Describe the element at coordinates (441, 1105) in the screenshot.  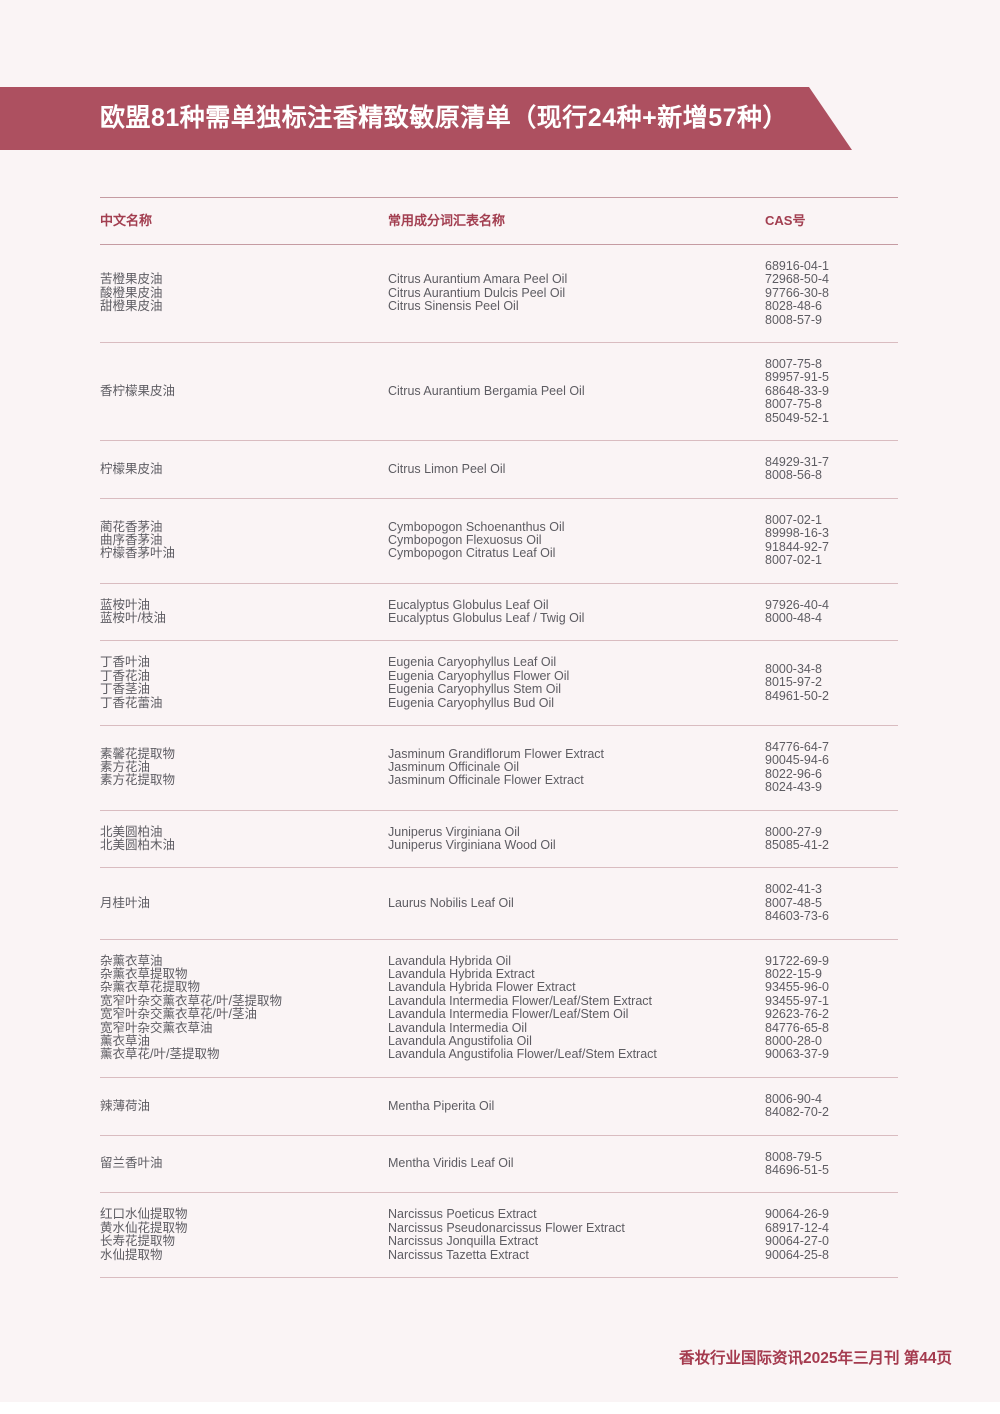
I see `cell-inci-name: Mentha Piperita Oil` at that location.